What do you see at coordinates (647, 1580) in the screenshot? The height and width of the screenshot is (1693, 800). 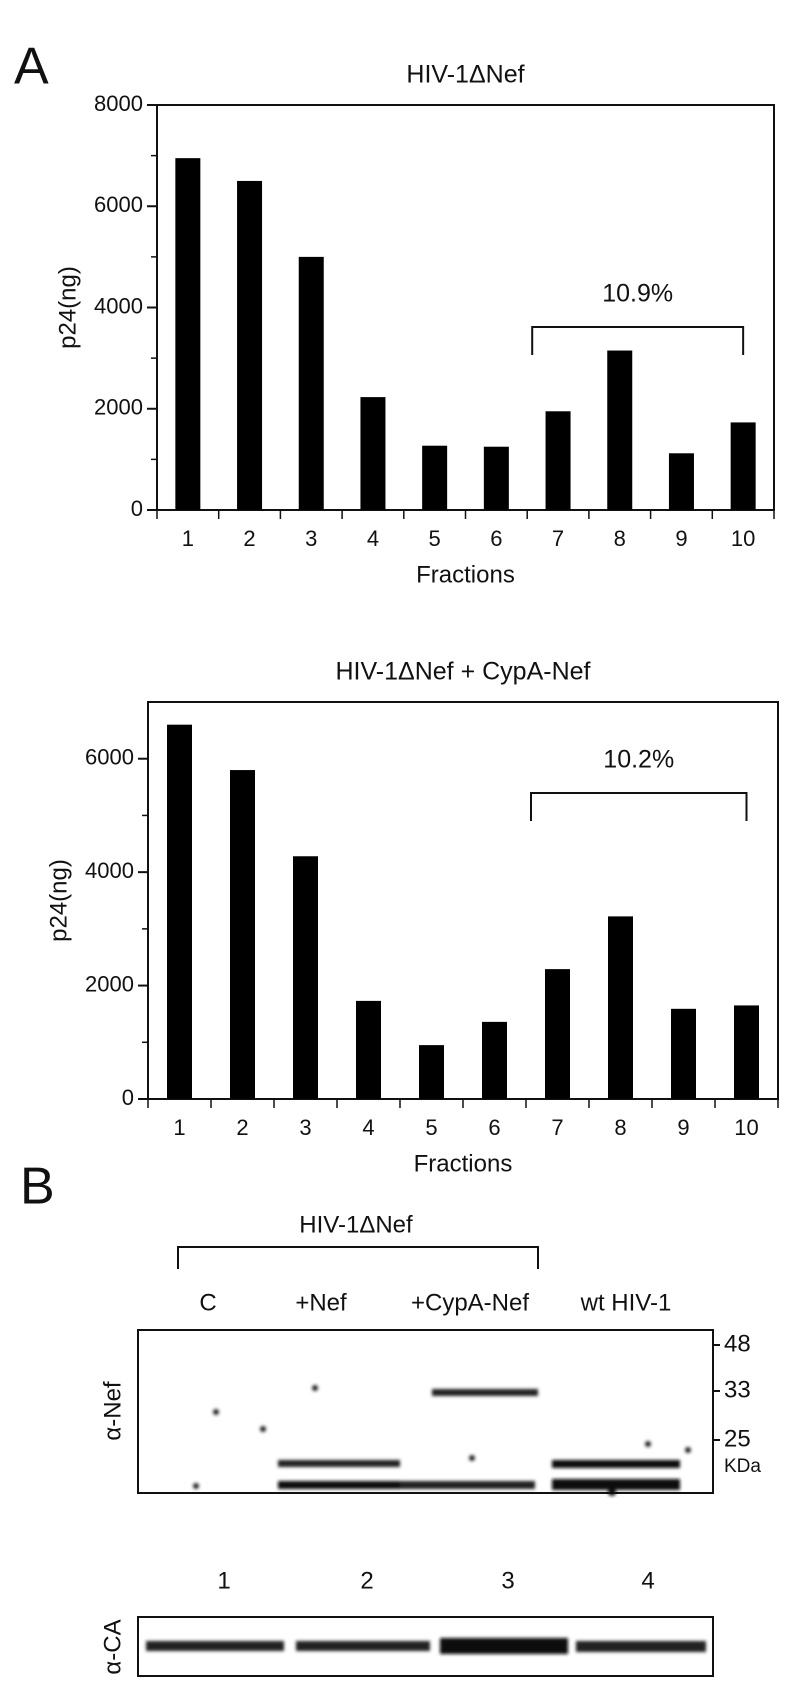 I see `lane-number: 4` at bounding box center [647, 1580].